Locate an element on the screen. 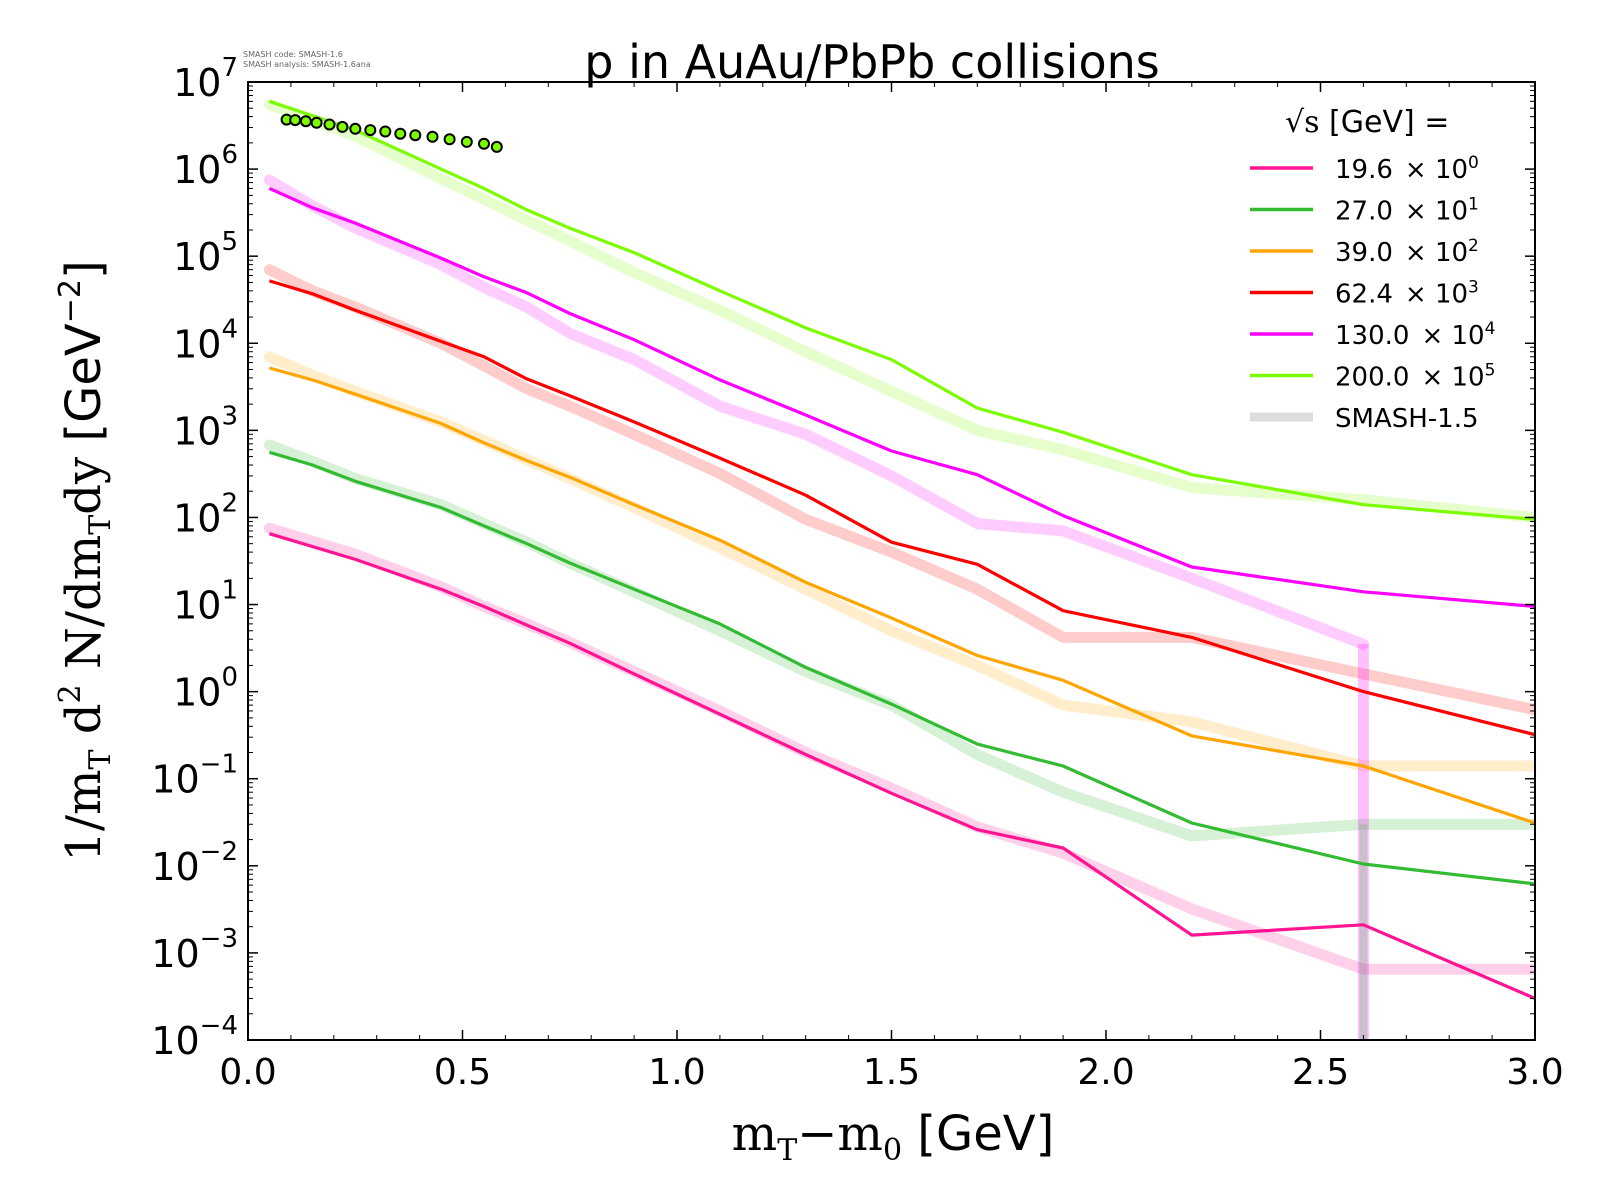 Image resolution: width=1600 pixels, height=1200 pixels. x-axis-label: mT−m0 [GeV] is located at coordinates (893, 1137).